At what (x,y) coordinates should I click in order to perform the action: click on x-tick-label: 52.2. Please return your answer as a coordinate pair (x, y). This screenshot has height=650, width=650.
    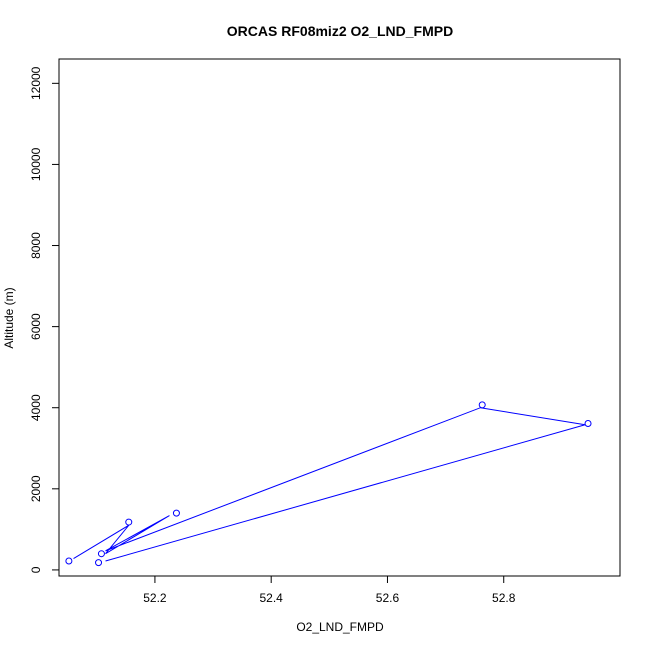
    Looking at the image, I should click on (155, 598).